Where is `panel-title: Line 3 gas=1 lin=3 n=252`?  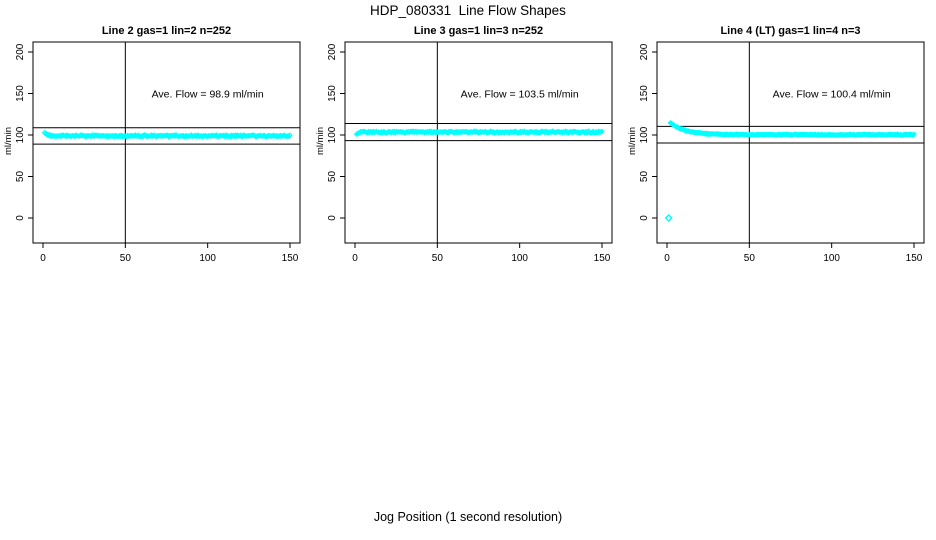
panel-title: Line 3 gas=1 lin=3 n=252 is located at coordinates (478, 31).